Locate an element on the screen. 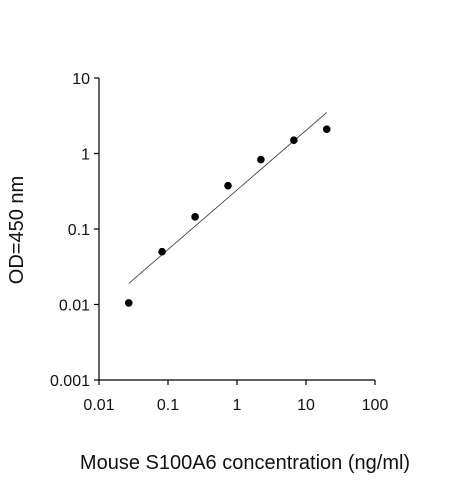  y-tick-label: 0.001 is located at coordinates (70, 381).